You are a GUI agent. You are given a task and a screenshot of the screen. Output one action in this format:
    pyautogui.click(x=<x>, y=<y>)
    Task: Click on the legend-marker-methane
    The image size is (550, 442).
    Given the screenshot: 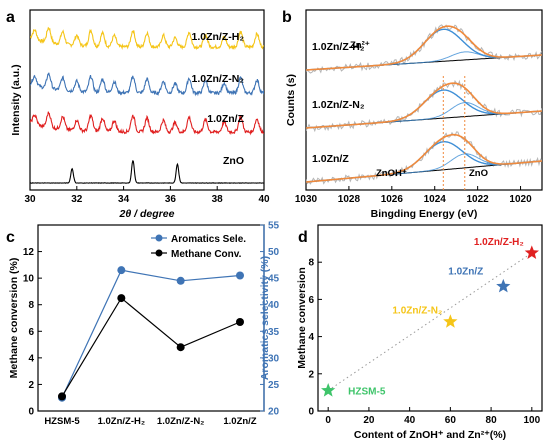 What is the action you would take?
    pyautogui.click(x=159, y=253)
    